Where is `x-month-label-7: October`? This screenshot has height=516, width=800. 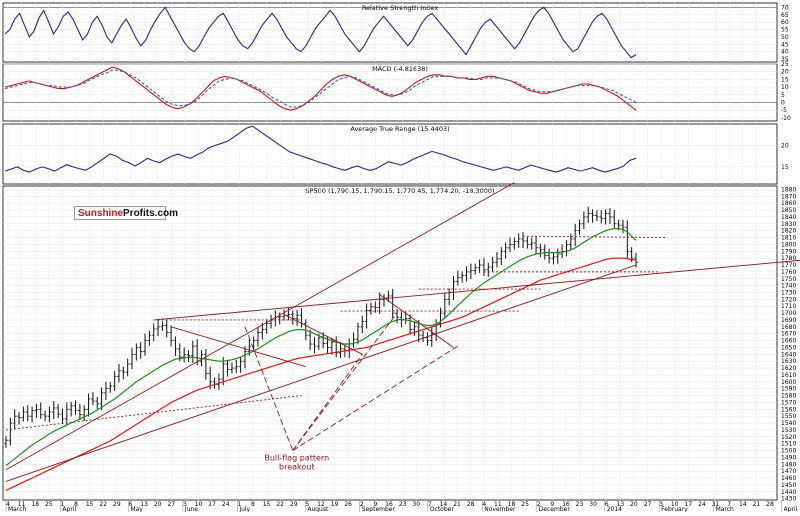
x-month-label-7: October is located at coordinates (442, 509).